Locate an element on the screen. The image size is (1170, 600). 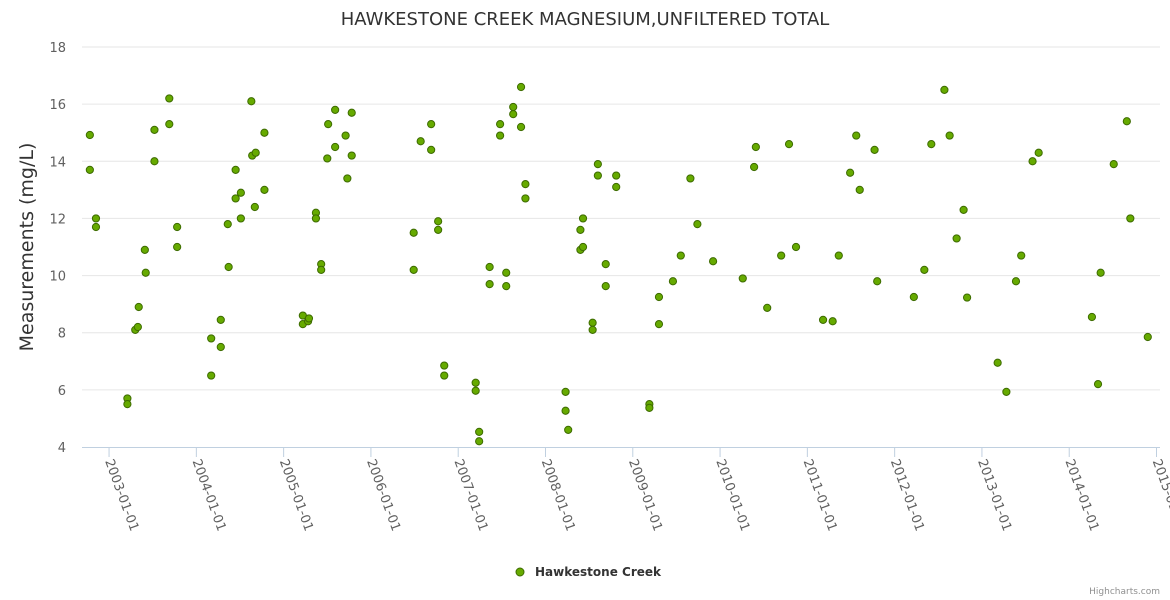
legend-item-hawkestone-creek: Hawkestone Creek is located at coordinates (588, 572).